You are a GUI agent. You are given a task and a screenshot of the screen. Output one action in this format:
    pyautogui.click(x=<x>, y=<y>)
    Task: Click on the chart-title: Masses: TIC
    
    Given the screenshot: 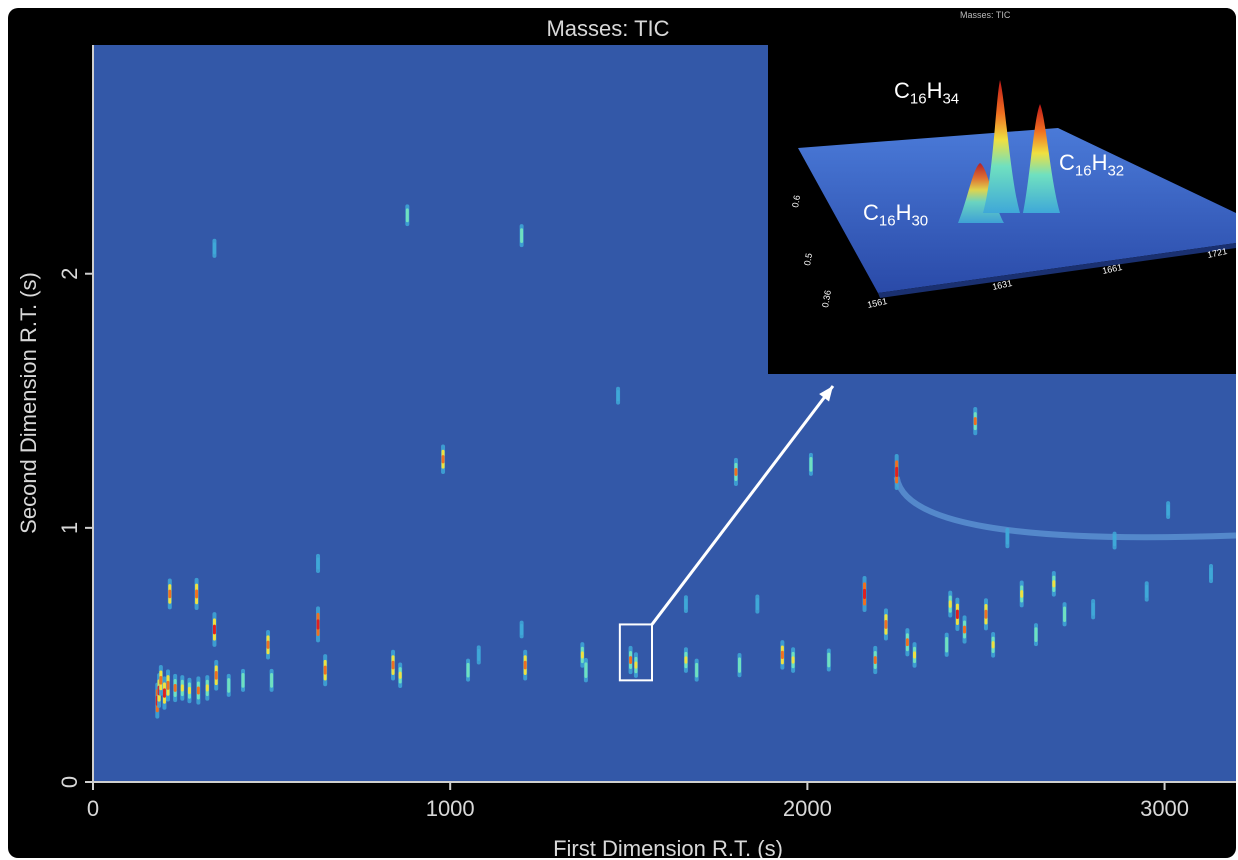 What is the action you would take?
    pyautogui.click(x=607, y=28)
    